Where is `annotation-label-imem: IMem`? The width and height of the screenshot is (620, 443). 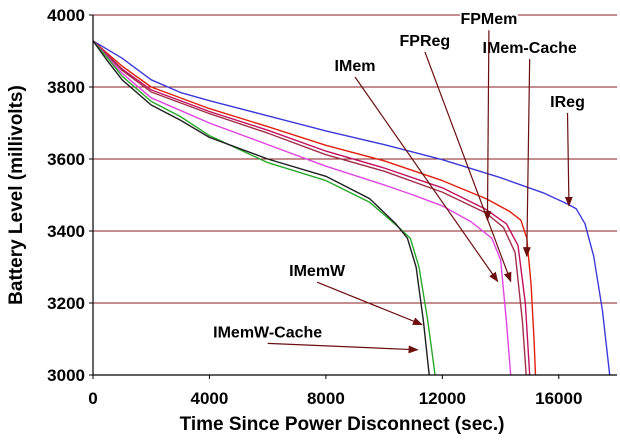 annotation-label-imem: IMem is located at coordinates (355, 66).